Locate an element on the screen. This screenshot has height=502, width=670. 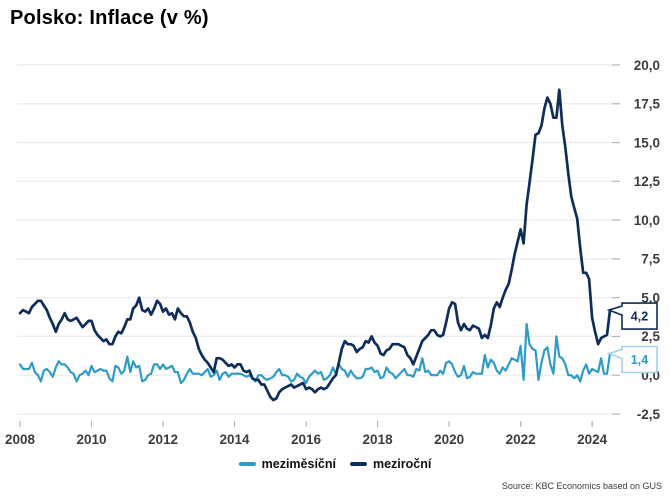
series-line-meziměsíční is located at coordinates (315, 353).